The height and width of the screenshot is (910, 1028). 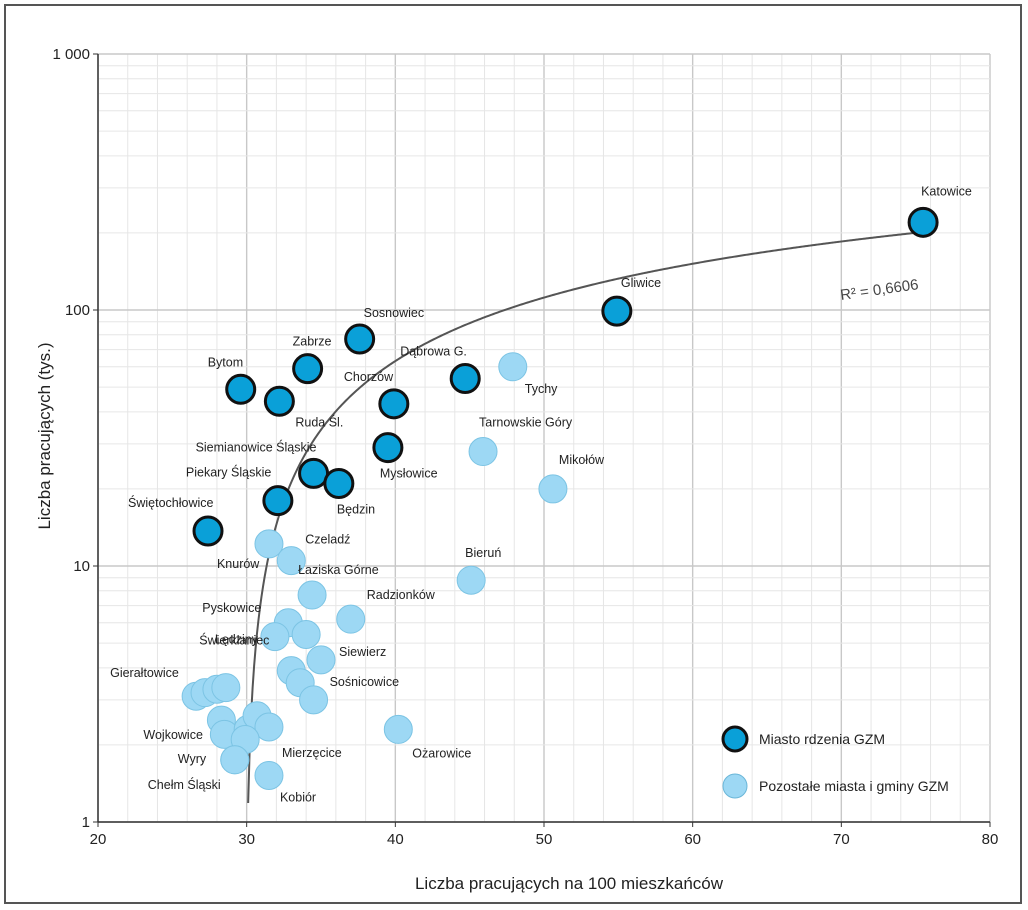 I want to click on point-label: Siewierz, so click(x=362, y=652).